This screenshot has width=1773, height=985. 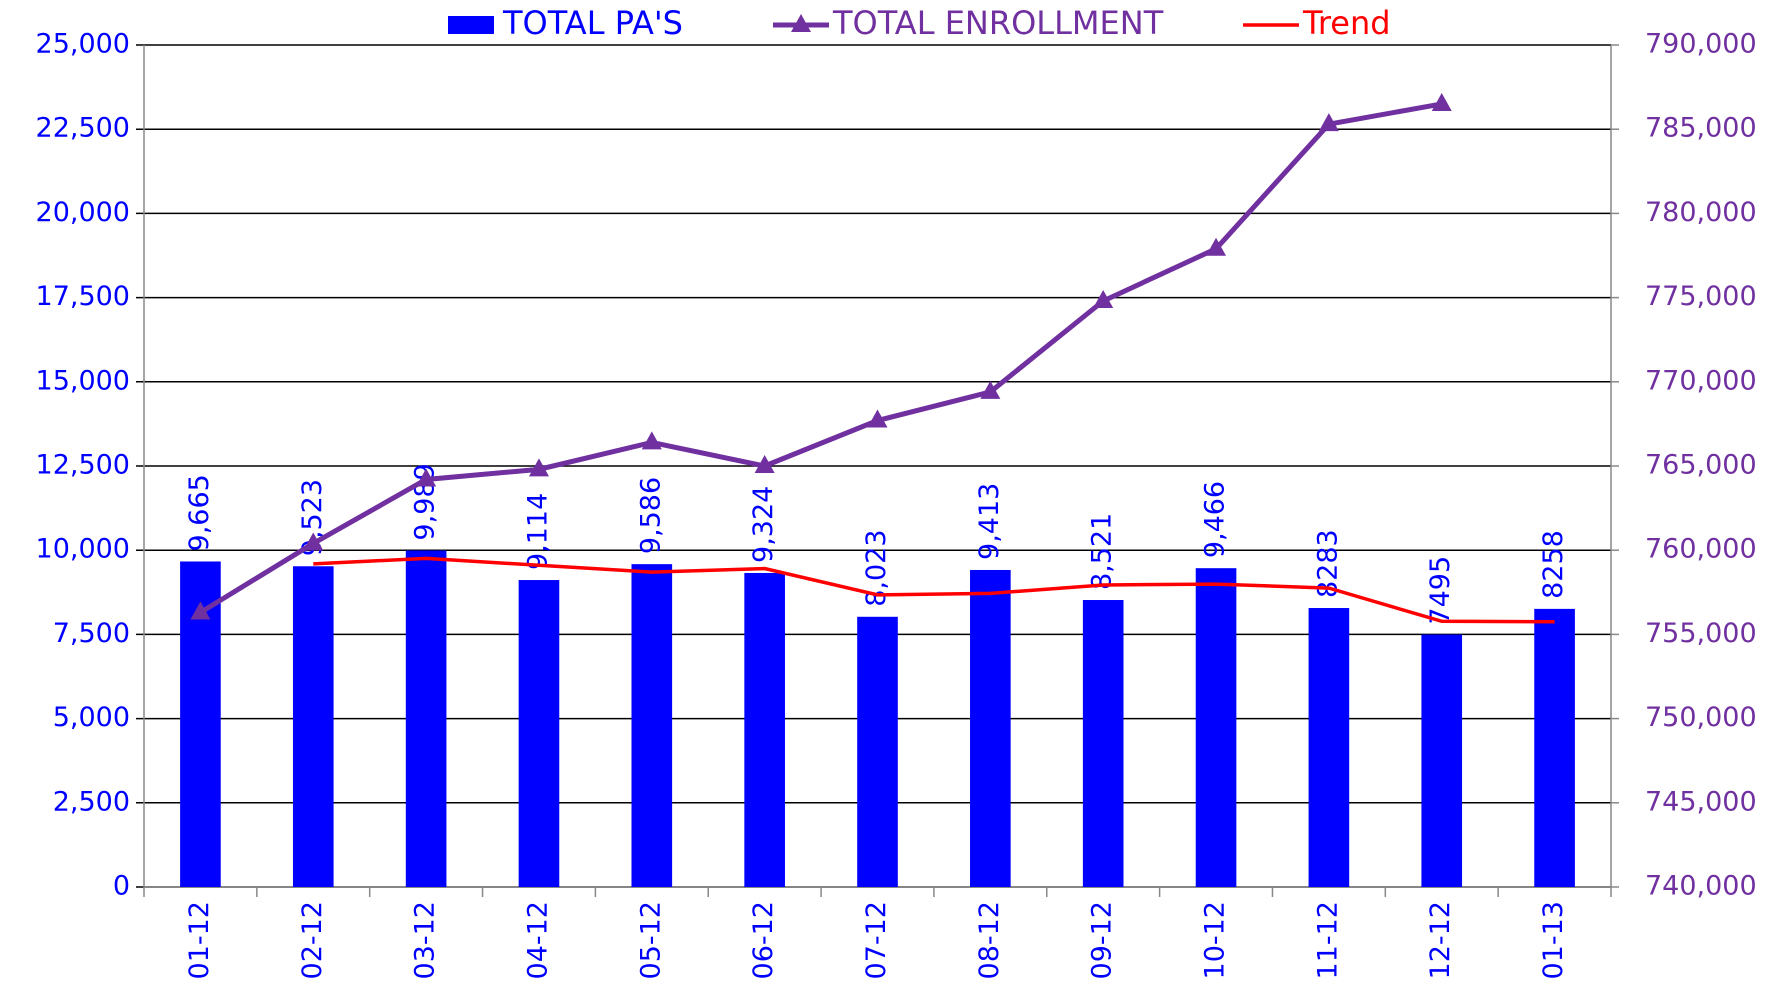 What do you see at coordinates (1102, 551) in the screenshot?
I see `data-label: 8,521` at bounding box center [1102, 551].